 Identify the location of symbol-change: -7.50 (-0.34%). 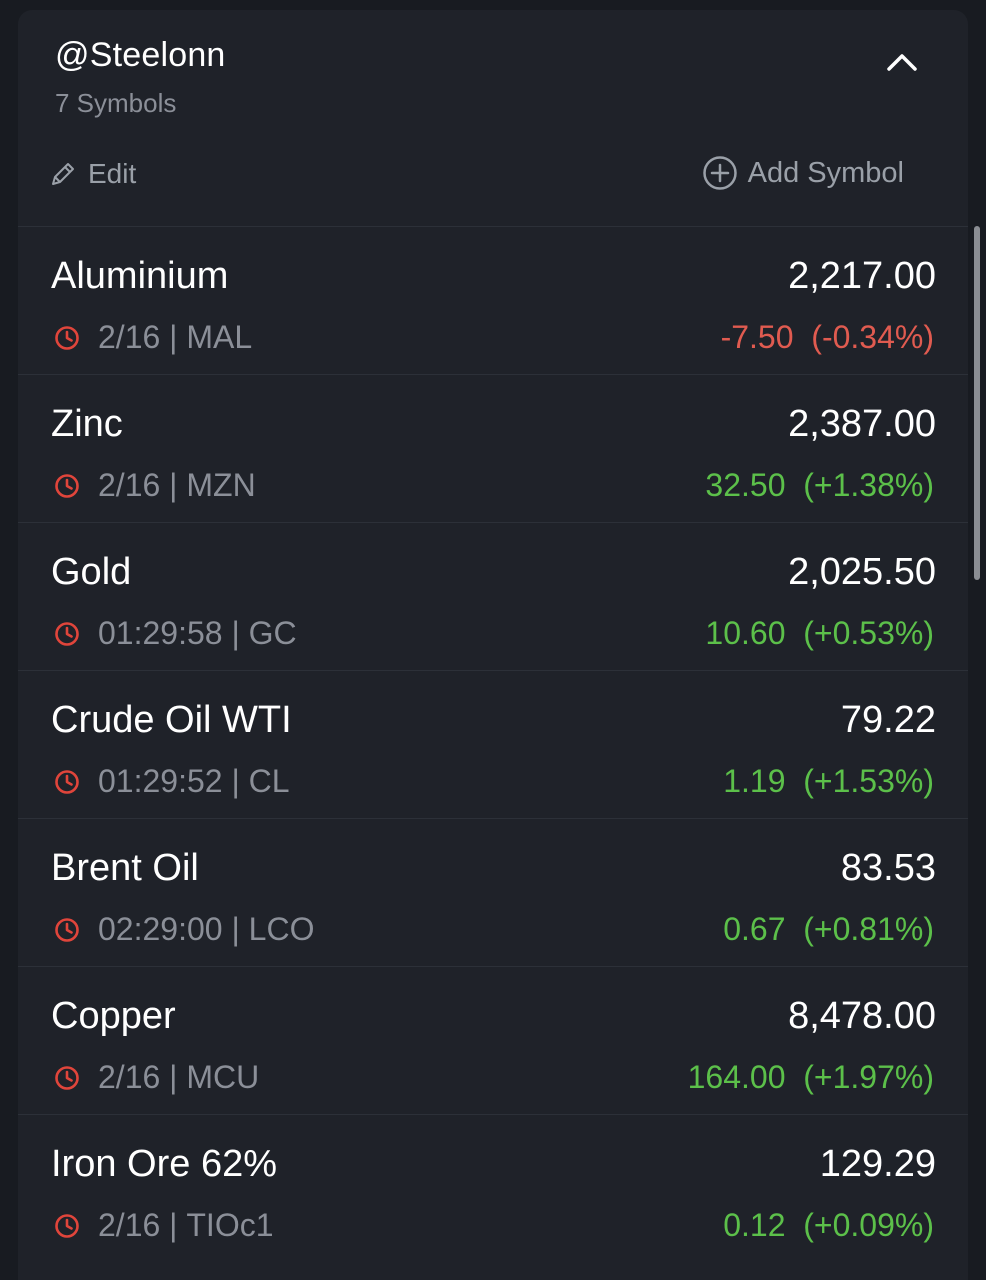
(827, 337).